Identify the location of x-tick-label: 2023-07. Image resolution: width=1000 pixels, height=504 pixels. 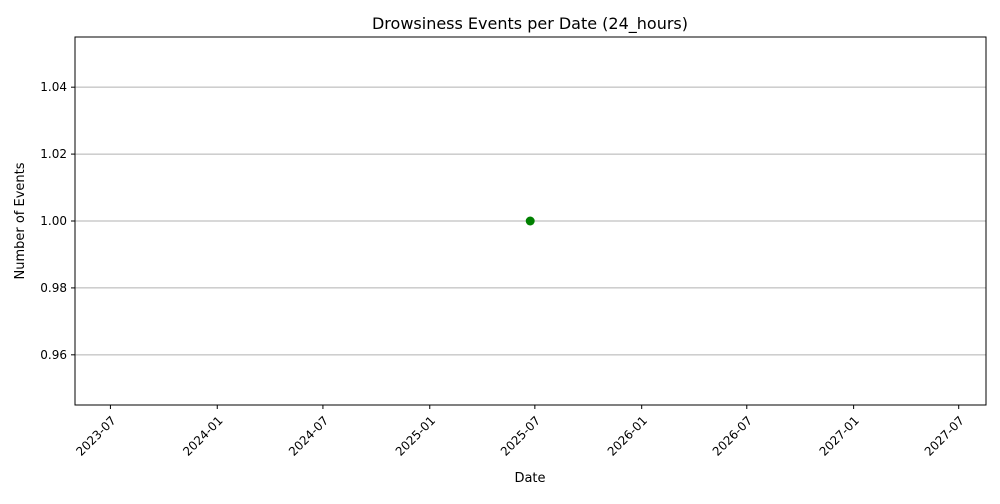
(95, 435).